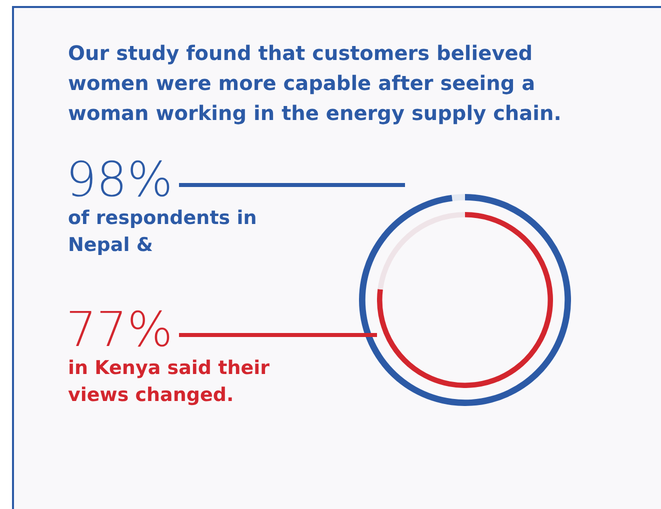 The width and height of the screenshot is (661, 509). Describe the element at coordinates (169, 382) in the screenshot. I see `text: in Kenya said their views changed.` at that location.